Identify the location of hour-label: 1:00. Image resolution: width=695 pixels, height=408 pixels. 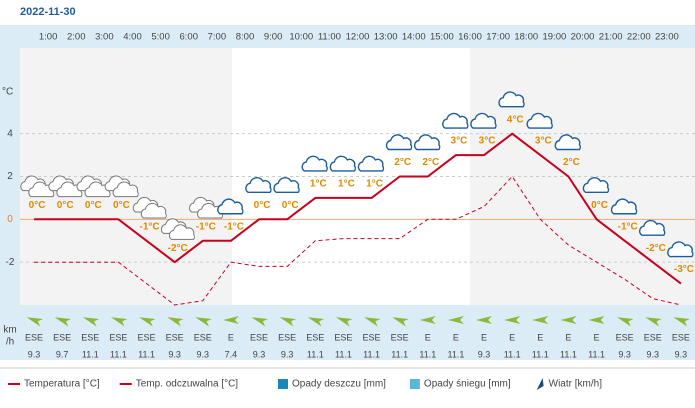
(48, 37).